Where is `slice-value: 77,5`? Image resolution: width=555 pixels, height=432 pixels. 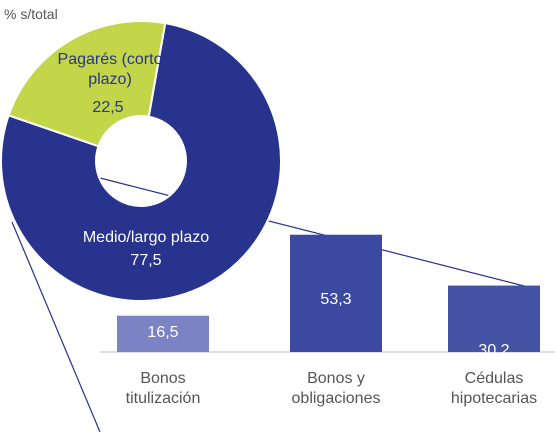
slice-value: 77,5 is located at coordinates (146, 260).